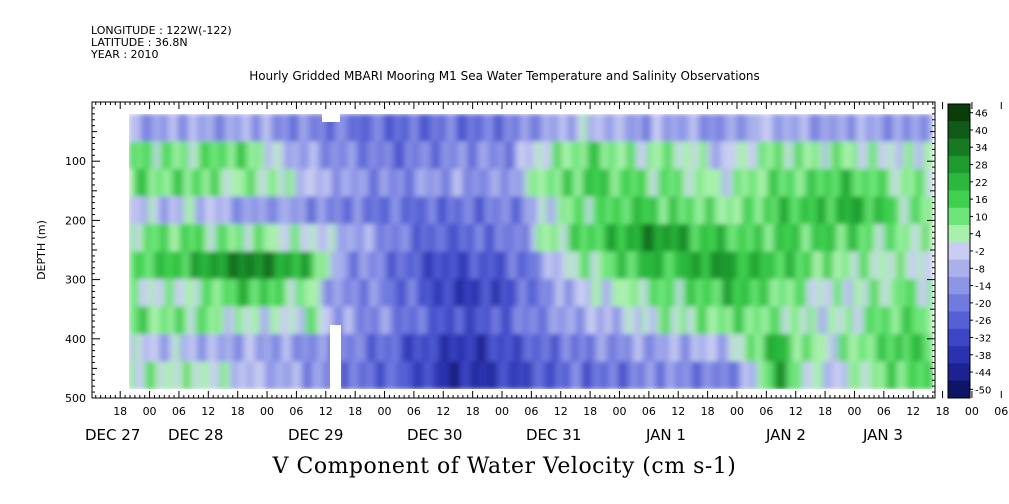 This screenshot has width=1009, height=504. I want to click on colorbar-swatch, so click(959, 303).